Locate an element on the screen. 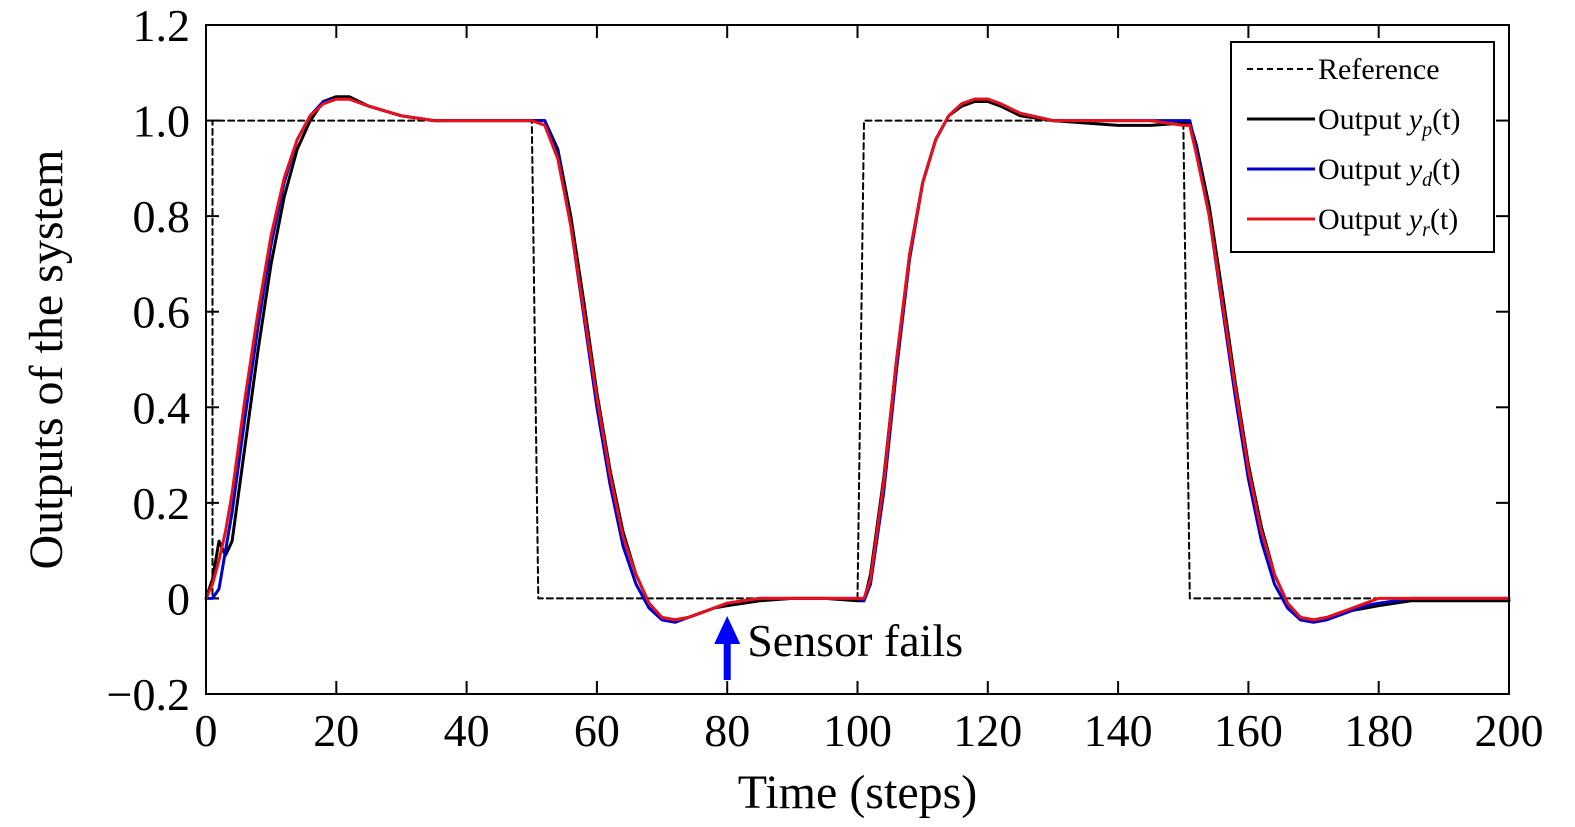 The width and height of the screenshot is (1575, 827). y-tick-label: −0.2 is located at coordinates (148, 694).